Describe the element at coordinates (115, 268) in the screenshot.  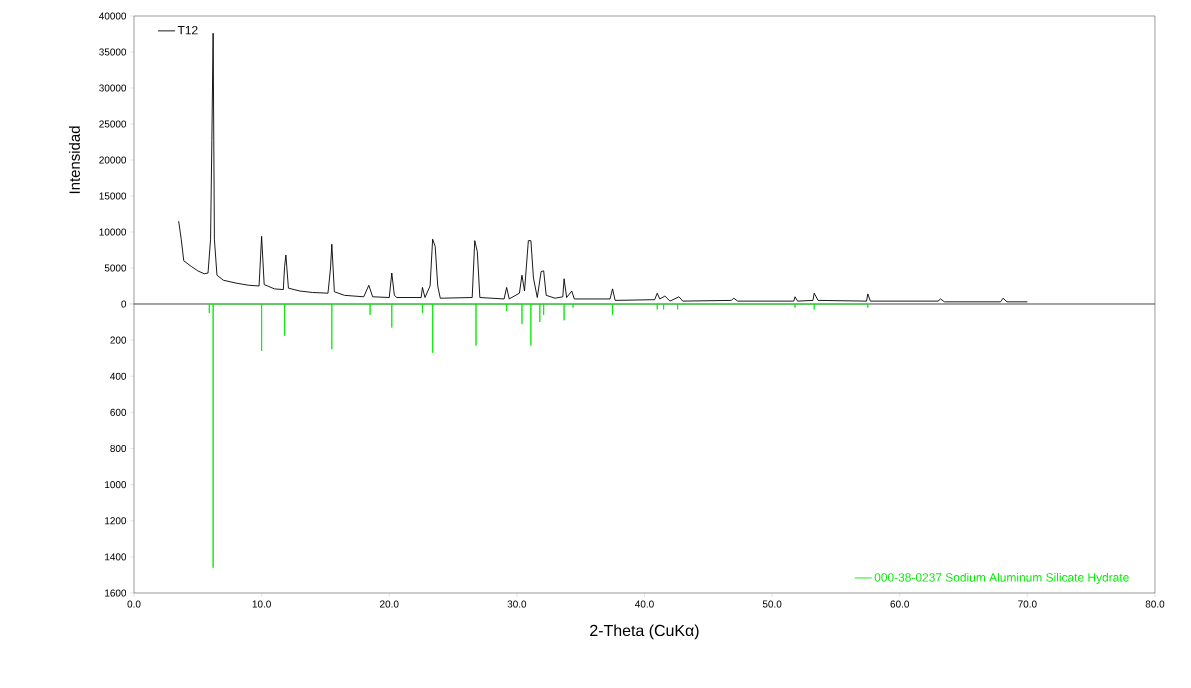
I see `y-tick-label: 5000` at that location.